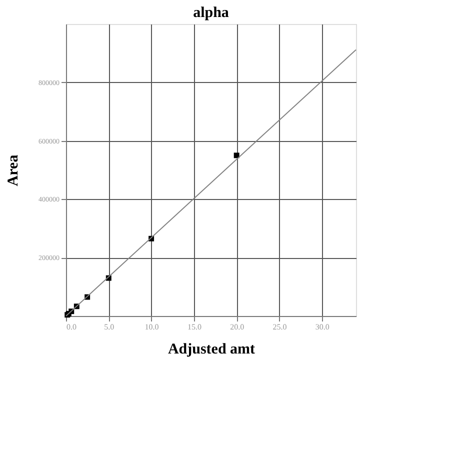 The height and width of the screenshot is (455, 449). Describe the element at coordinates (109, 327) in the screenshot. I see `x-tick-label: 5.0` at that location.